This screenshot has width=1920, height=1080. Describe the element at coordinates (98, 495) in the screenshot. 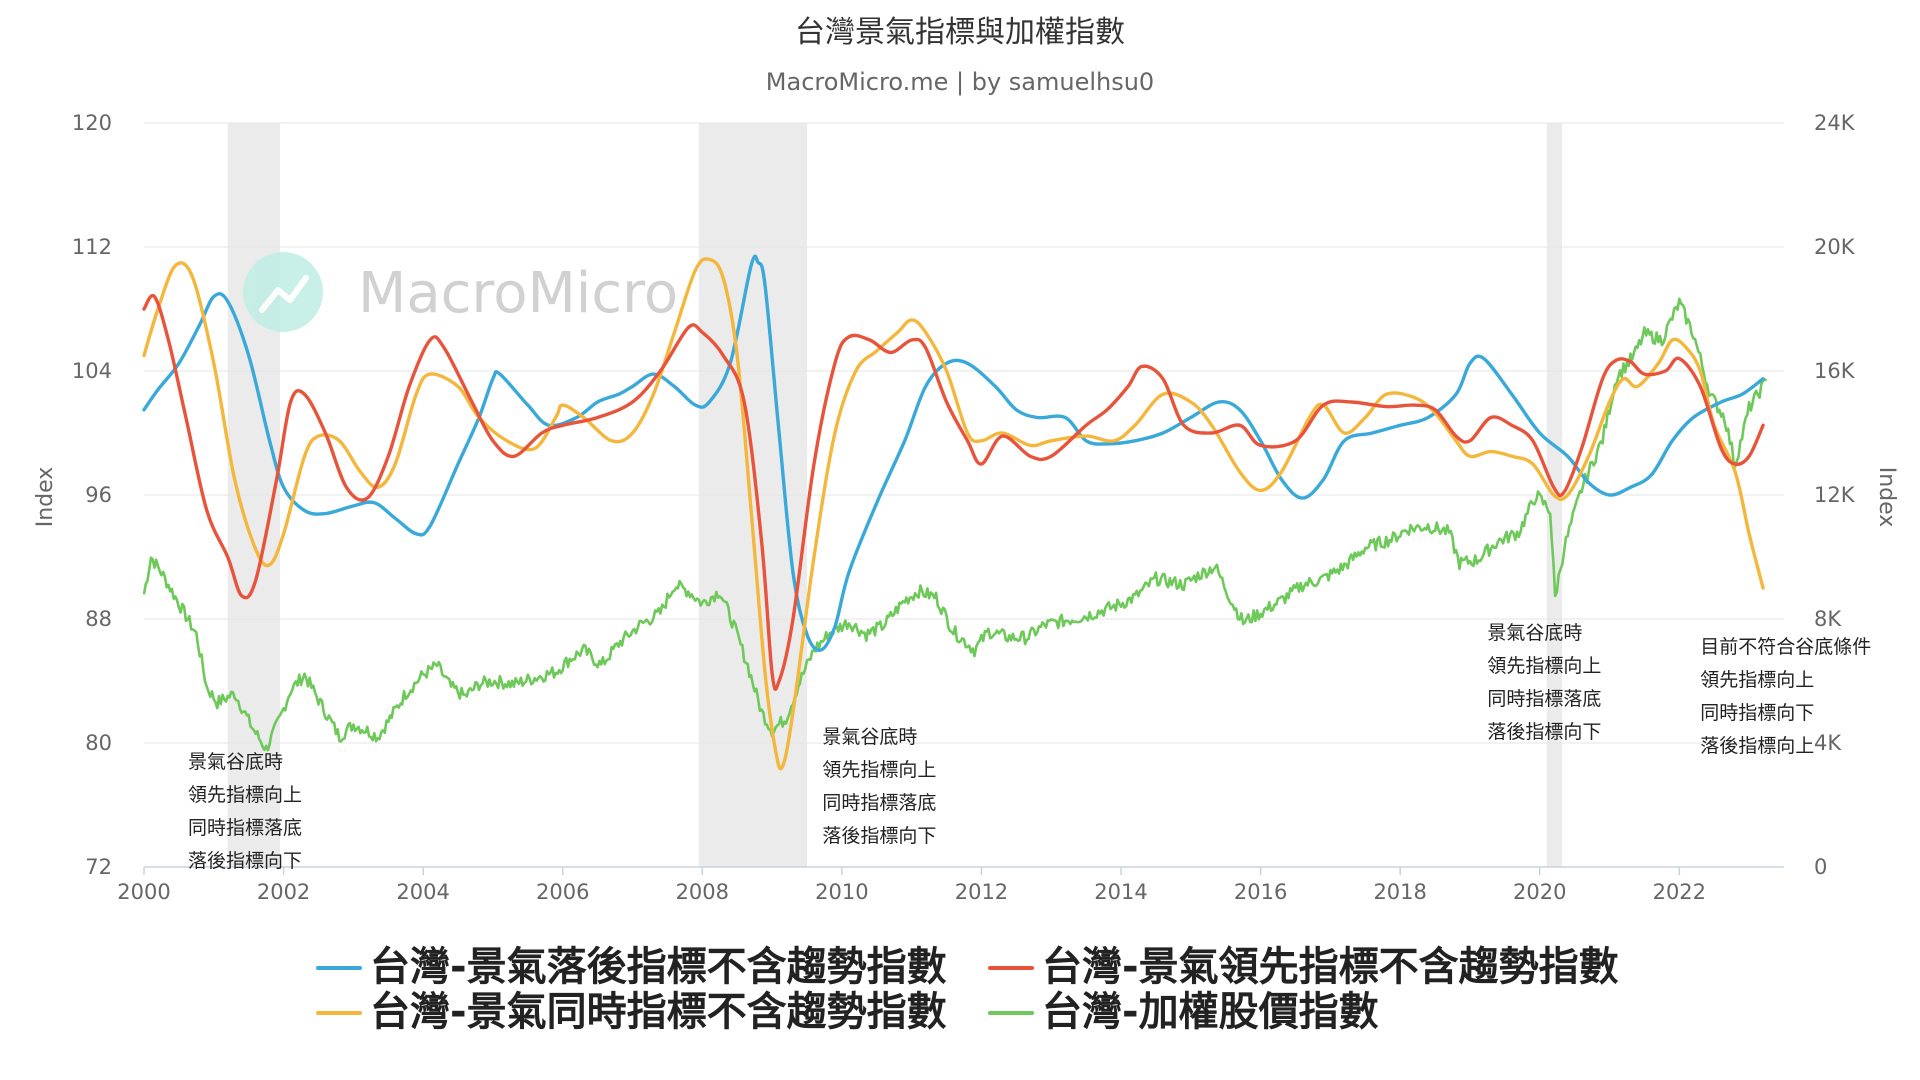

I see `y-left-tick-label: 96` at that location.